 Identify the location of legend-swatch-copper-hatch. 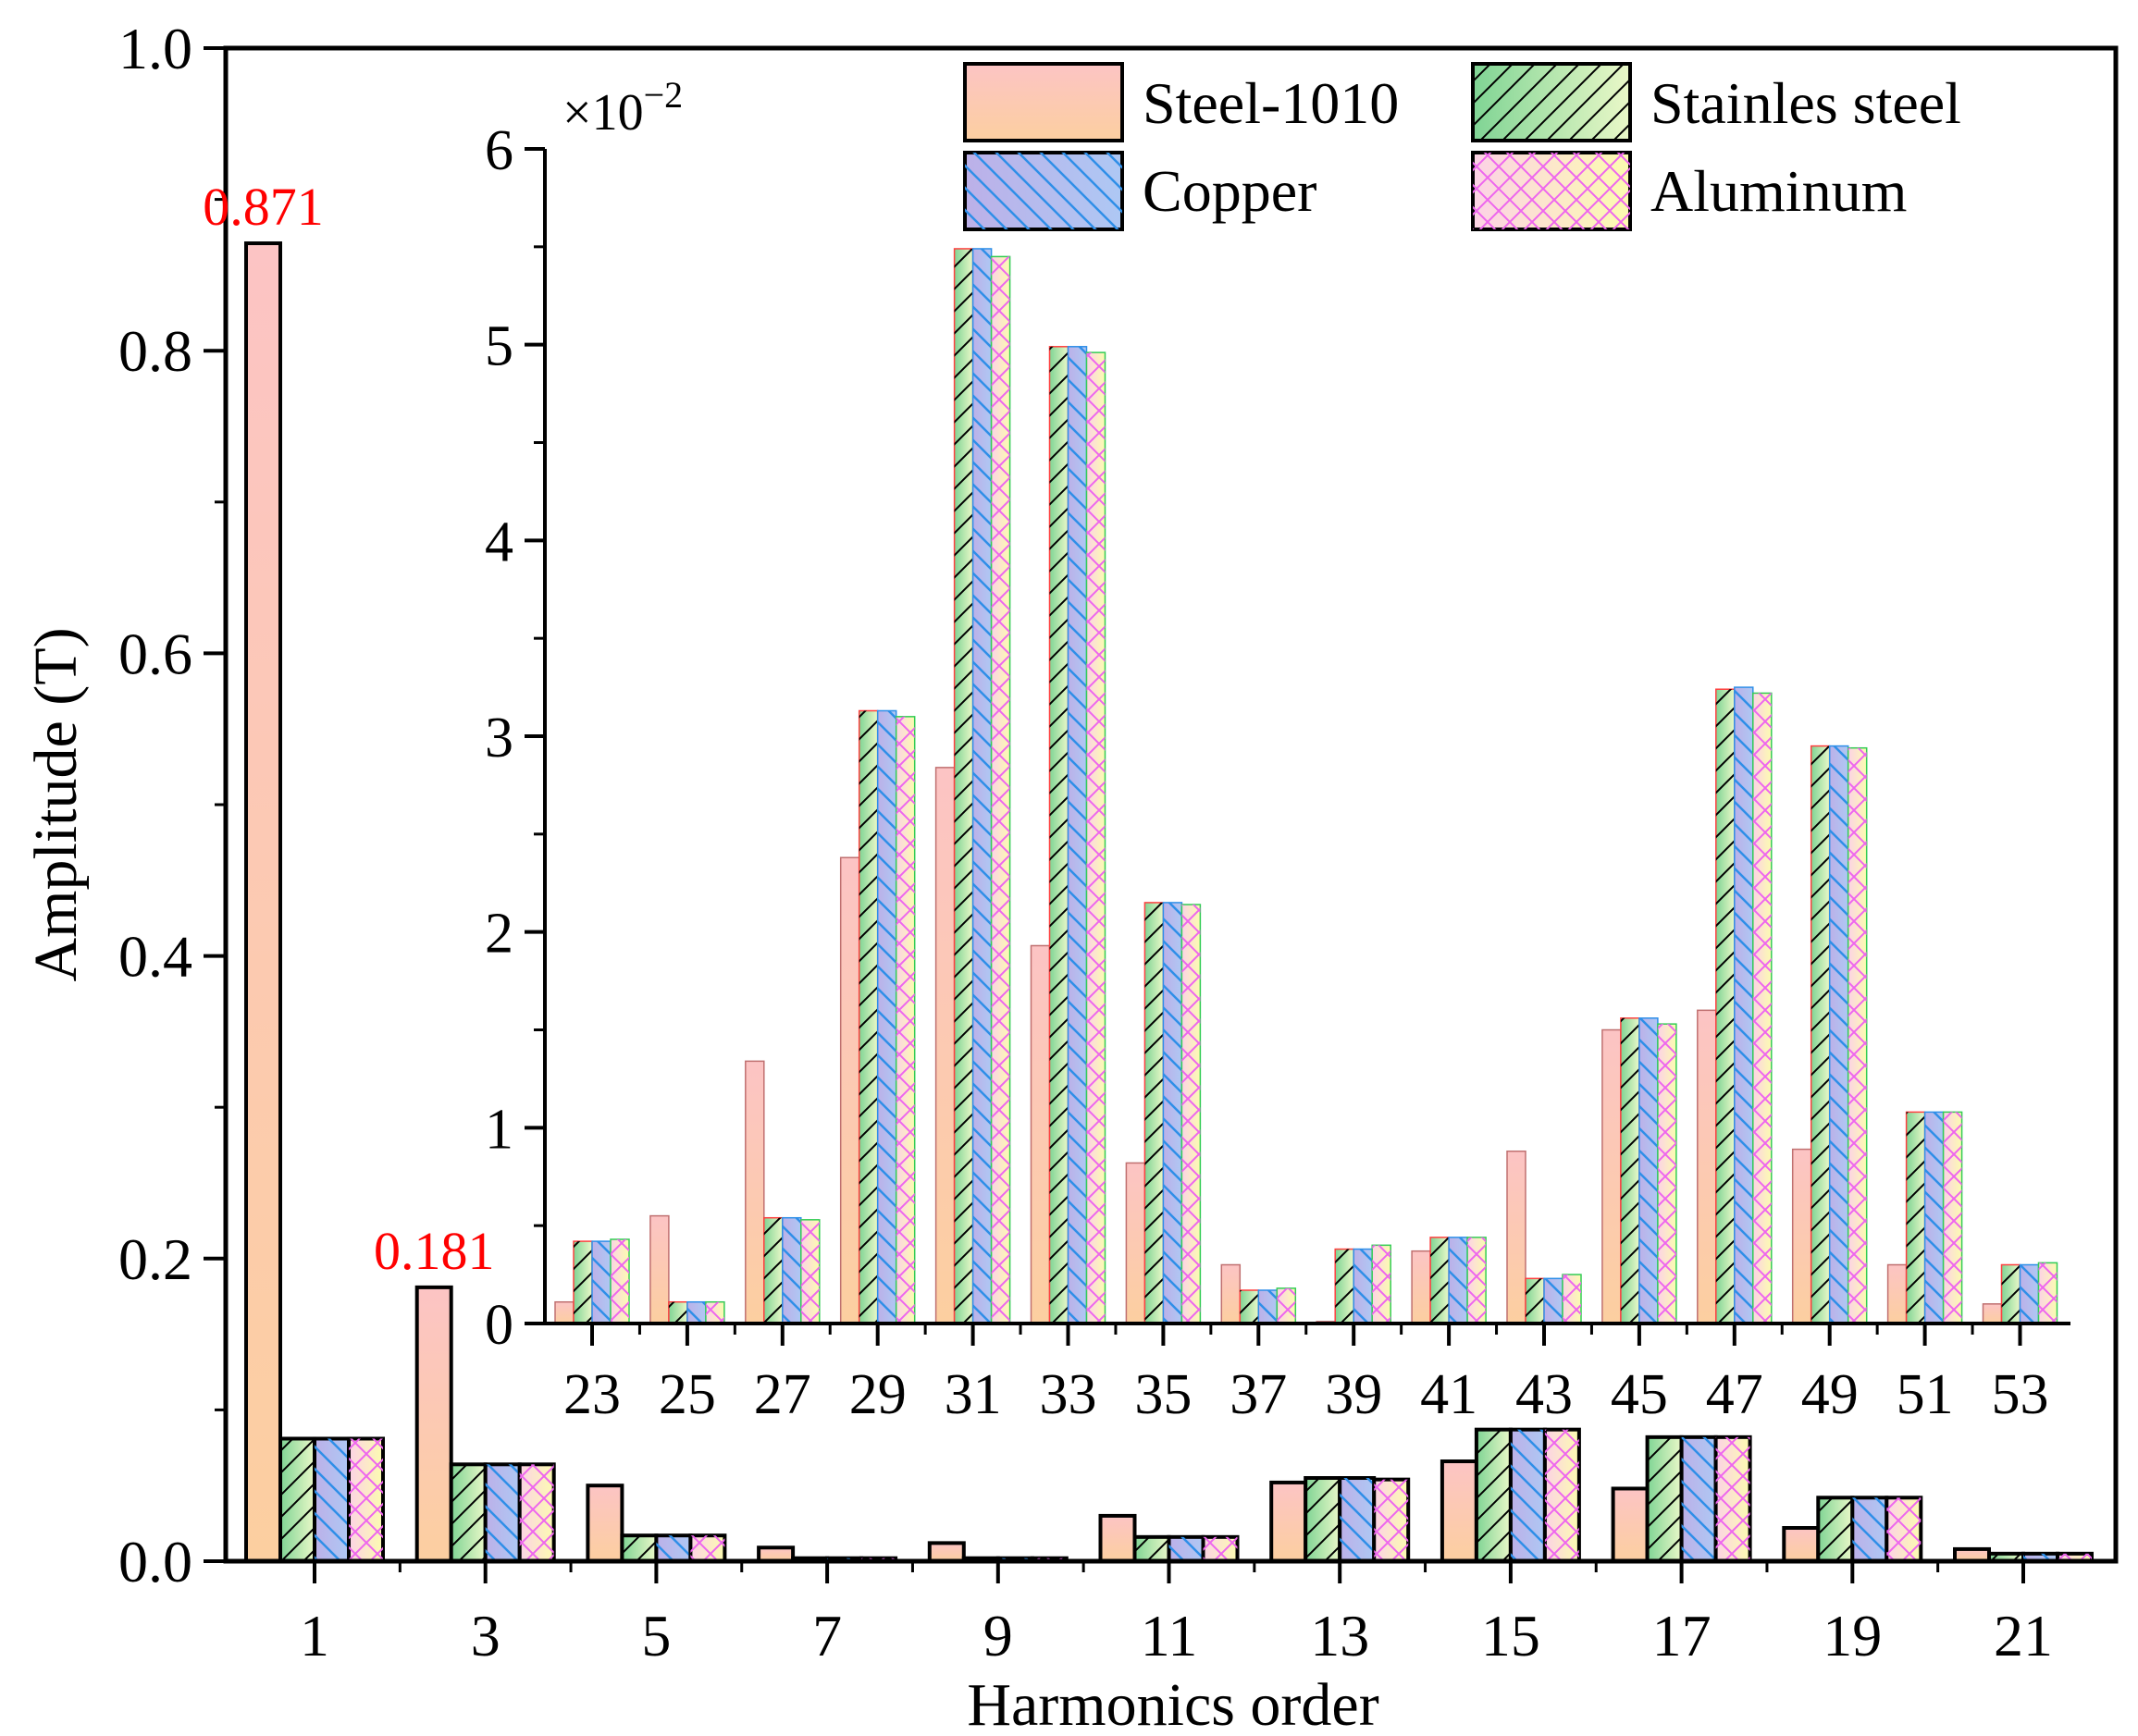
(1043, 191).